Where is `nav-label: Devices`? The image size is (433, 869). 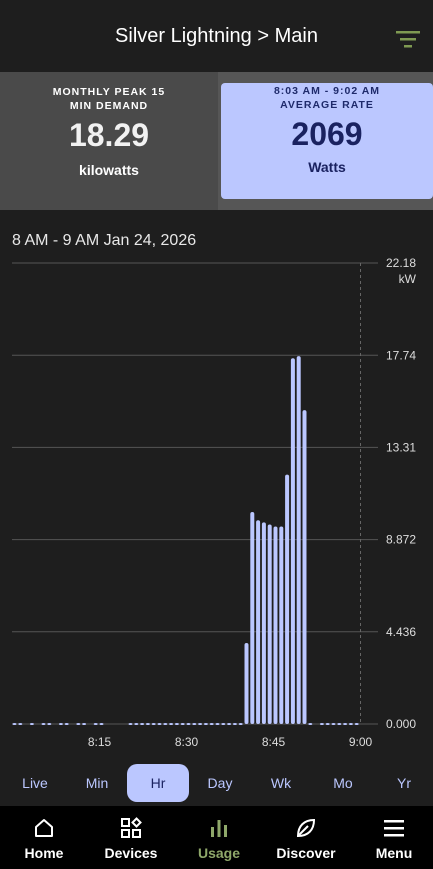 nav-label: Devices is located at coordinates (131, 853).